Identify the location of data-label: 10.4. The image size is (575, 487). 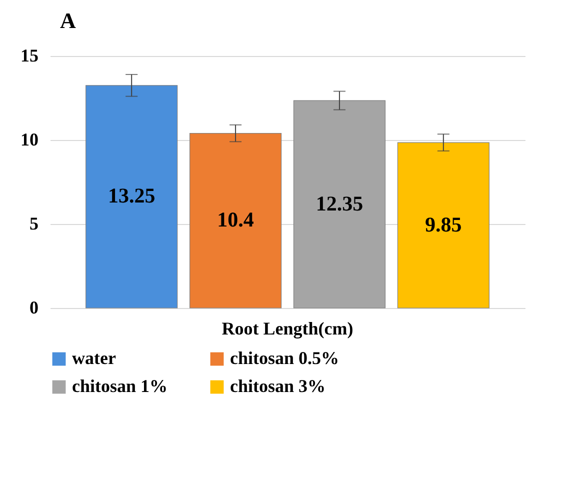
(235, 220).